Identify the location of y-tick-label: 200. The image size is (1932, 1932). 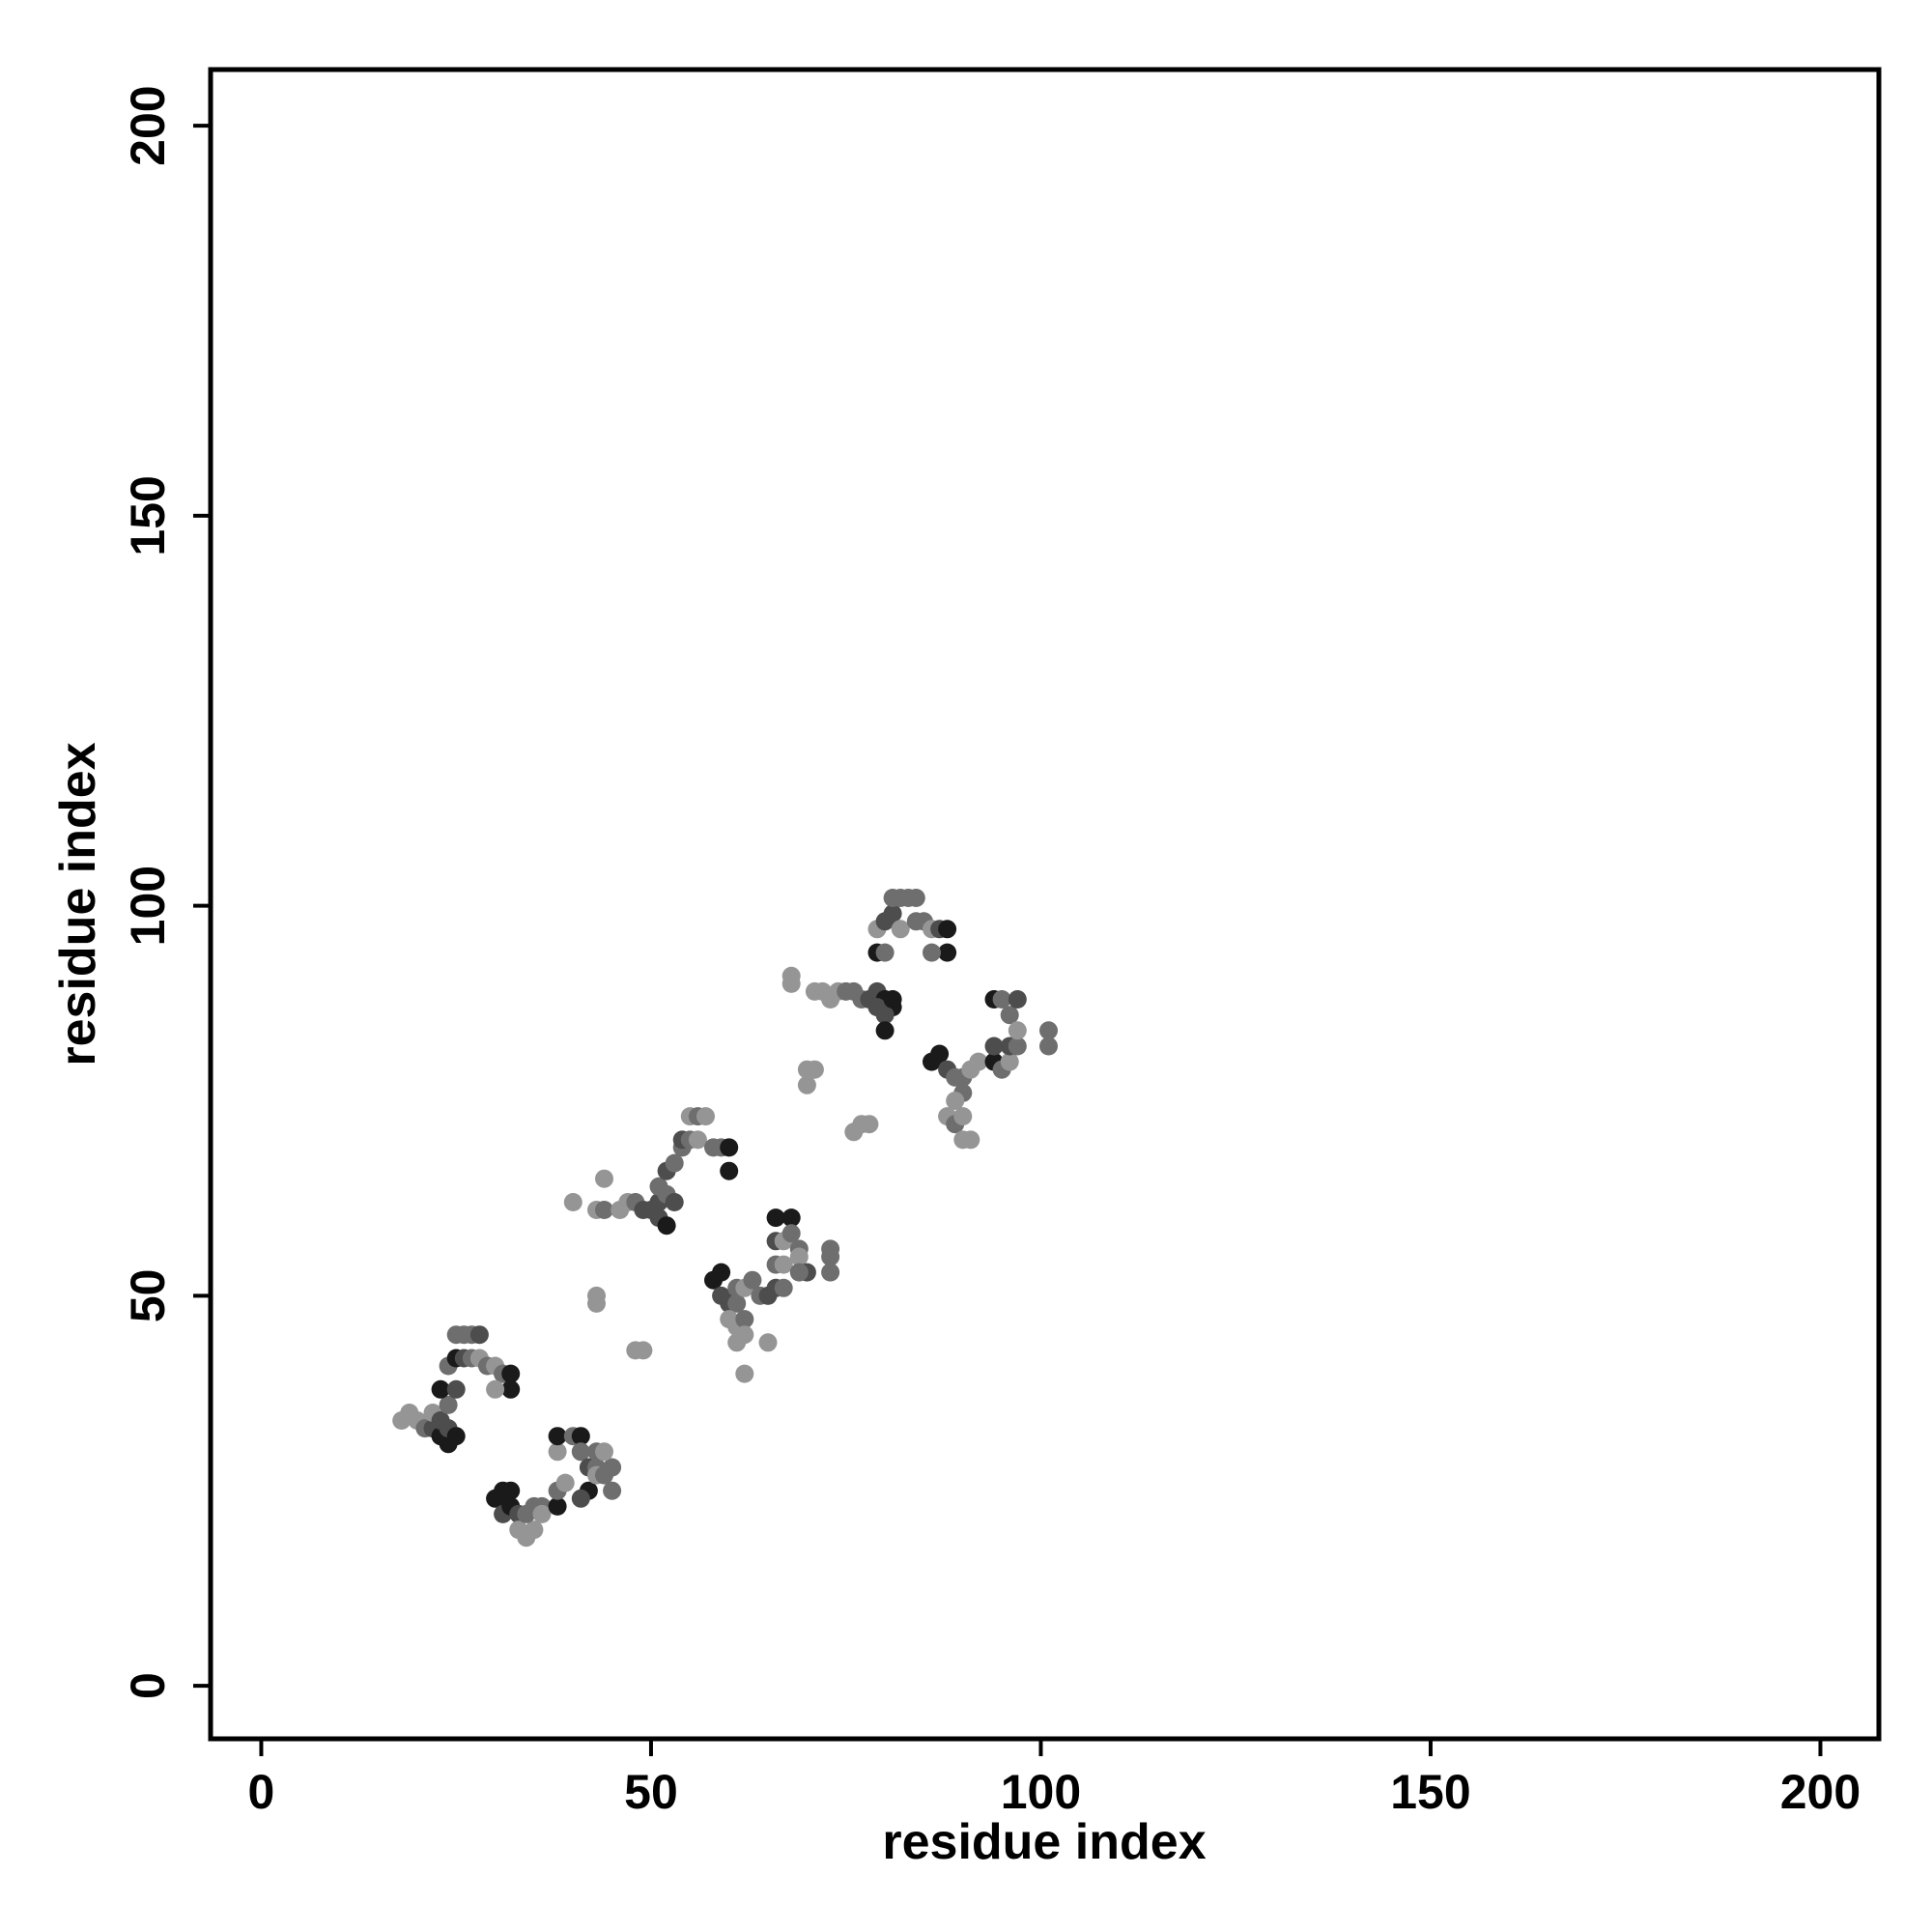
(148, 125).